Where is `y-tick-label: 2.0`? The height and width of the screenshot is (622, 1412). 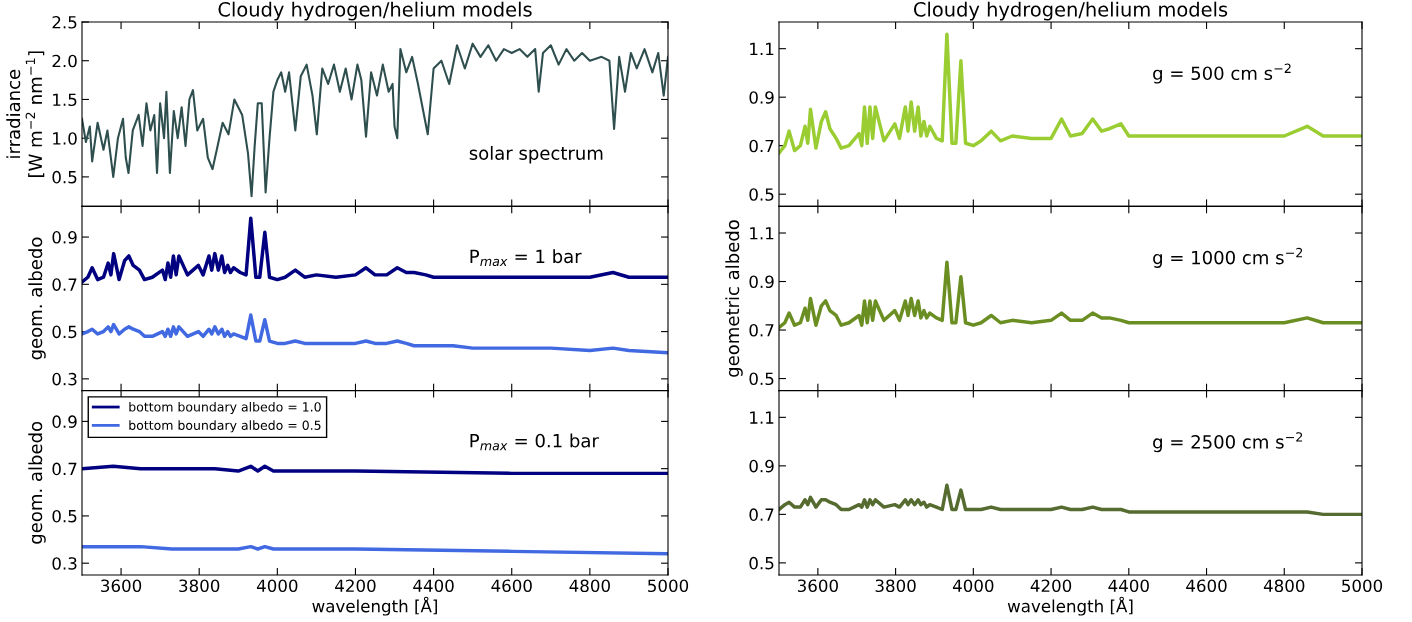 y-tick-label: 2.0 is located at coordinates (64, 61).